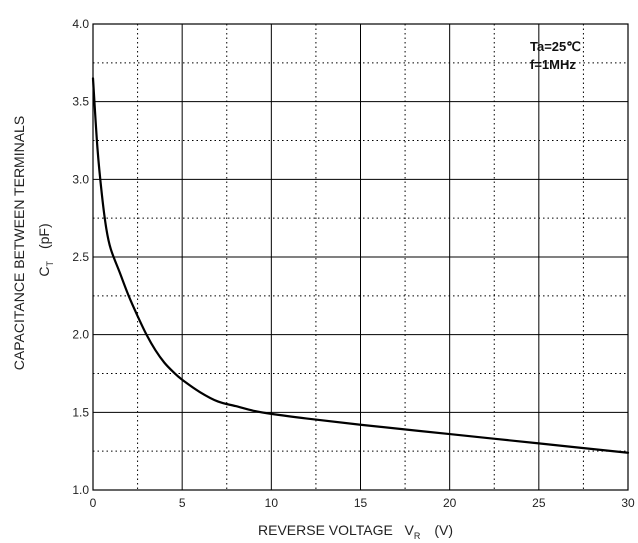  Describe the element at coordinates (450, 503) in the screenshot. I see `x-tick-label: 20` at that location.